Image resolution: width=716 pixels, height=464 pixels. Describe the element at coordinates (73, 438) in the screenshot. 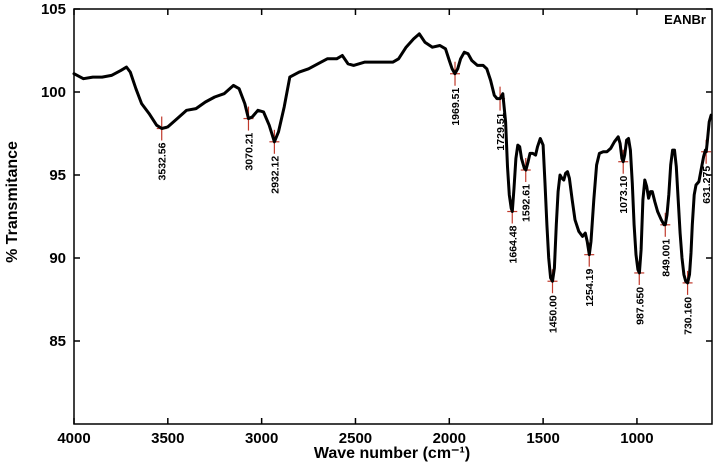

I see `x-tick-label: 4000` at that location.